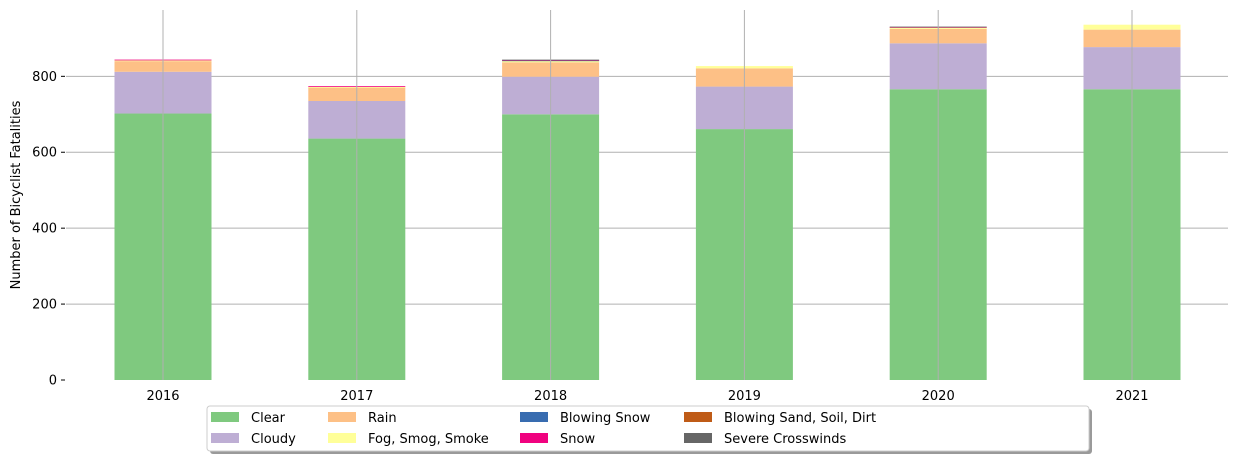 This screenshot has height=465, width=1238. What do you see at coordinates (785, 439) in the screenshot?
I see `legend-label: Severe Crosswinds` at bounding box center [785, 439].